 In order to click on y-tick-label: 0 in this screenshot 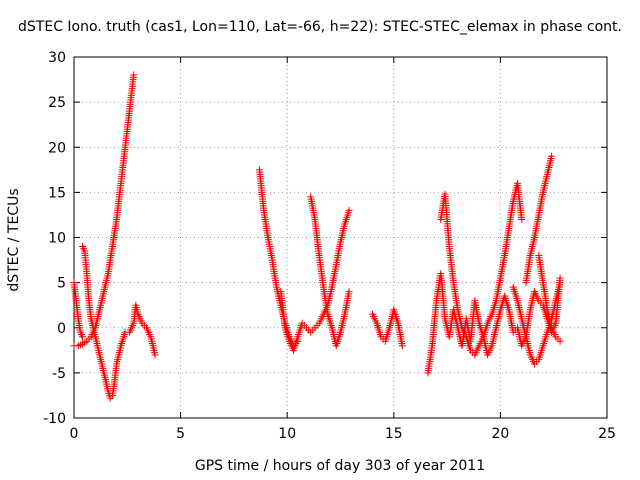, I will do `click(61, 329)`.